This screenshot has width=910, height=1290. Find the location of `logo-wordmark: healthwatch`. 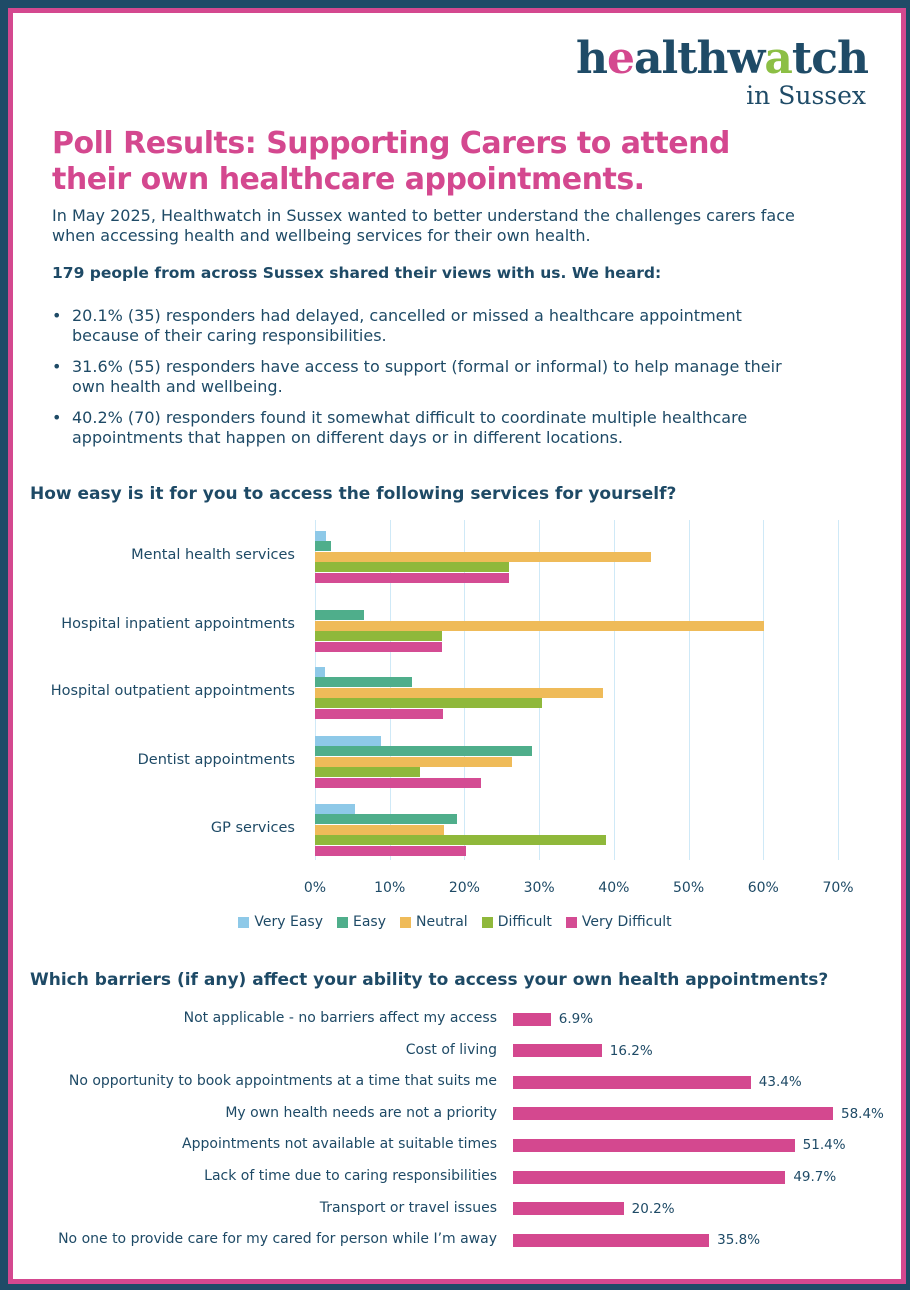

logo-wordmark: healthwatch is located at coordinates (722, 58).